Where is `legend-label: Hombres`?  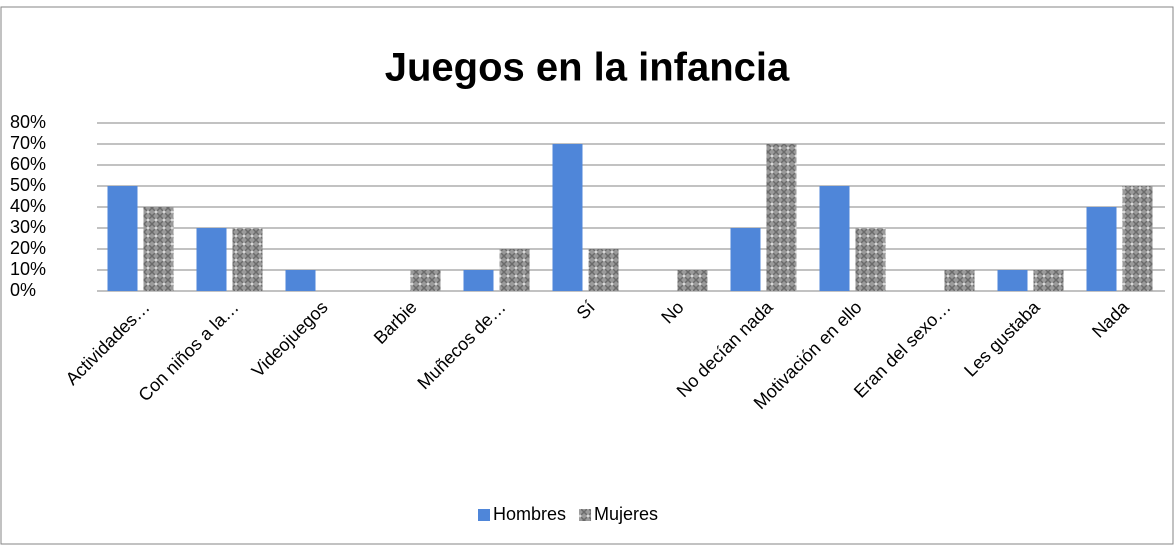 legend-label: Hombres is located at coordinates (529, 514).